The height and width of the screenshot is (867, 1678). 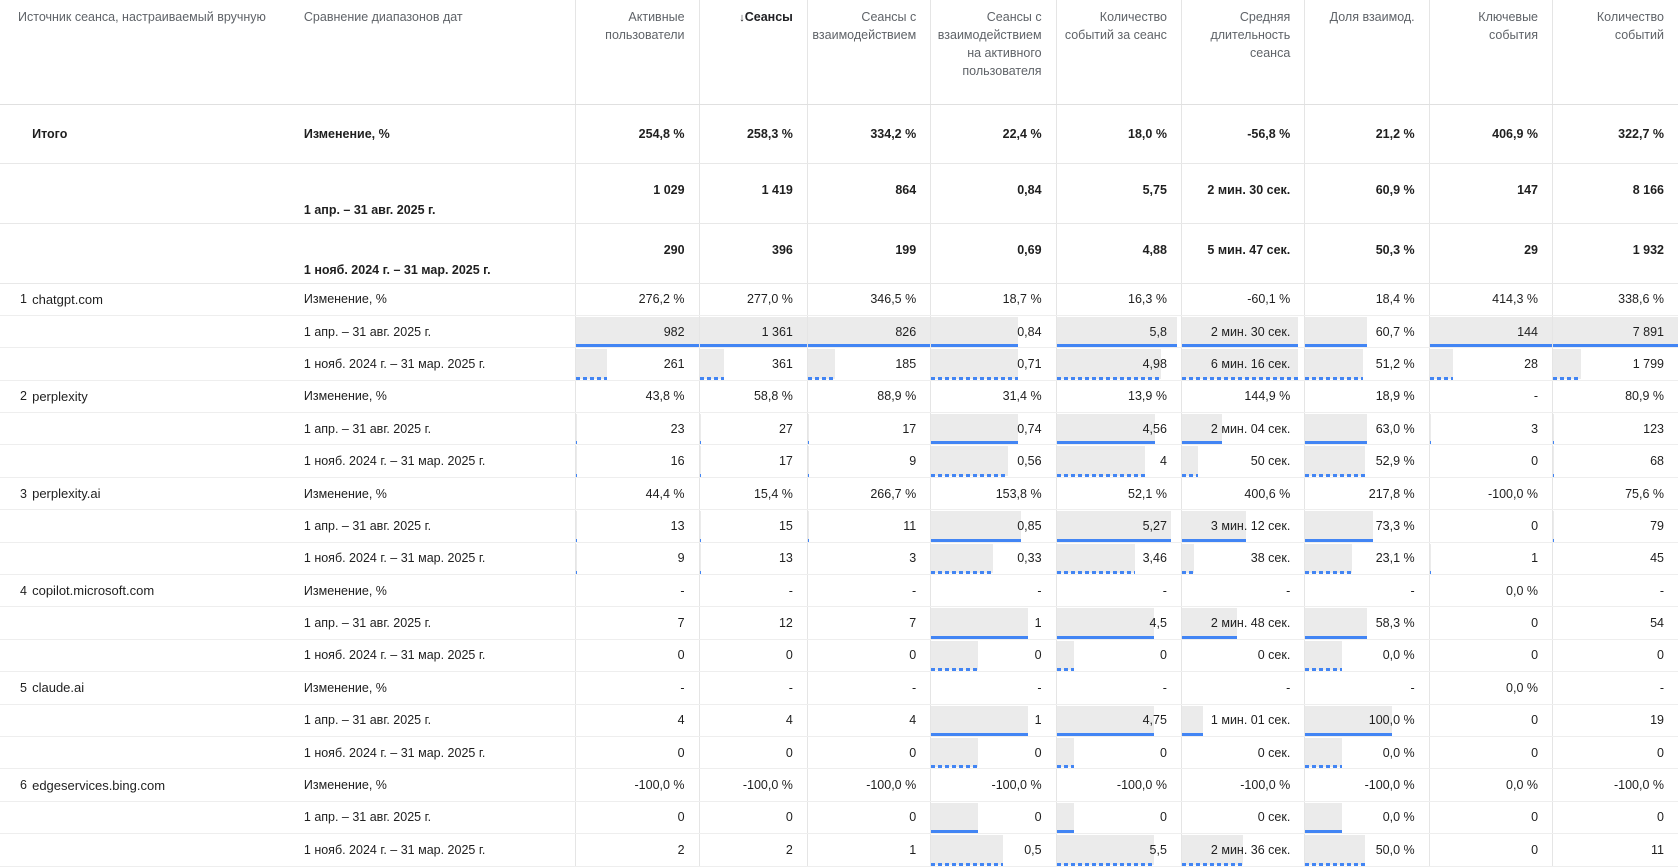 I want to click on metric-cell: 0,74, so click(x=993, y=429).